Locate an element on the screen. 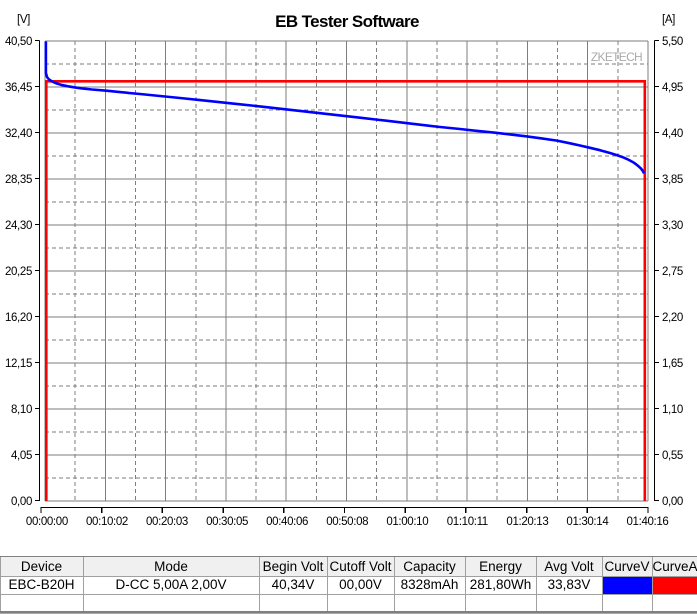 The height and width of the screenshot is (614, 697). svg-text: 3,30 is located at coordinates (672, 226).